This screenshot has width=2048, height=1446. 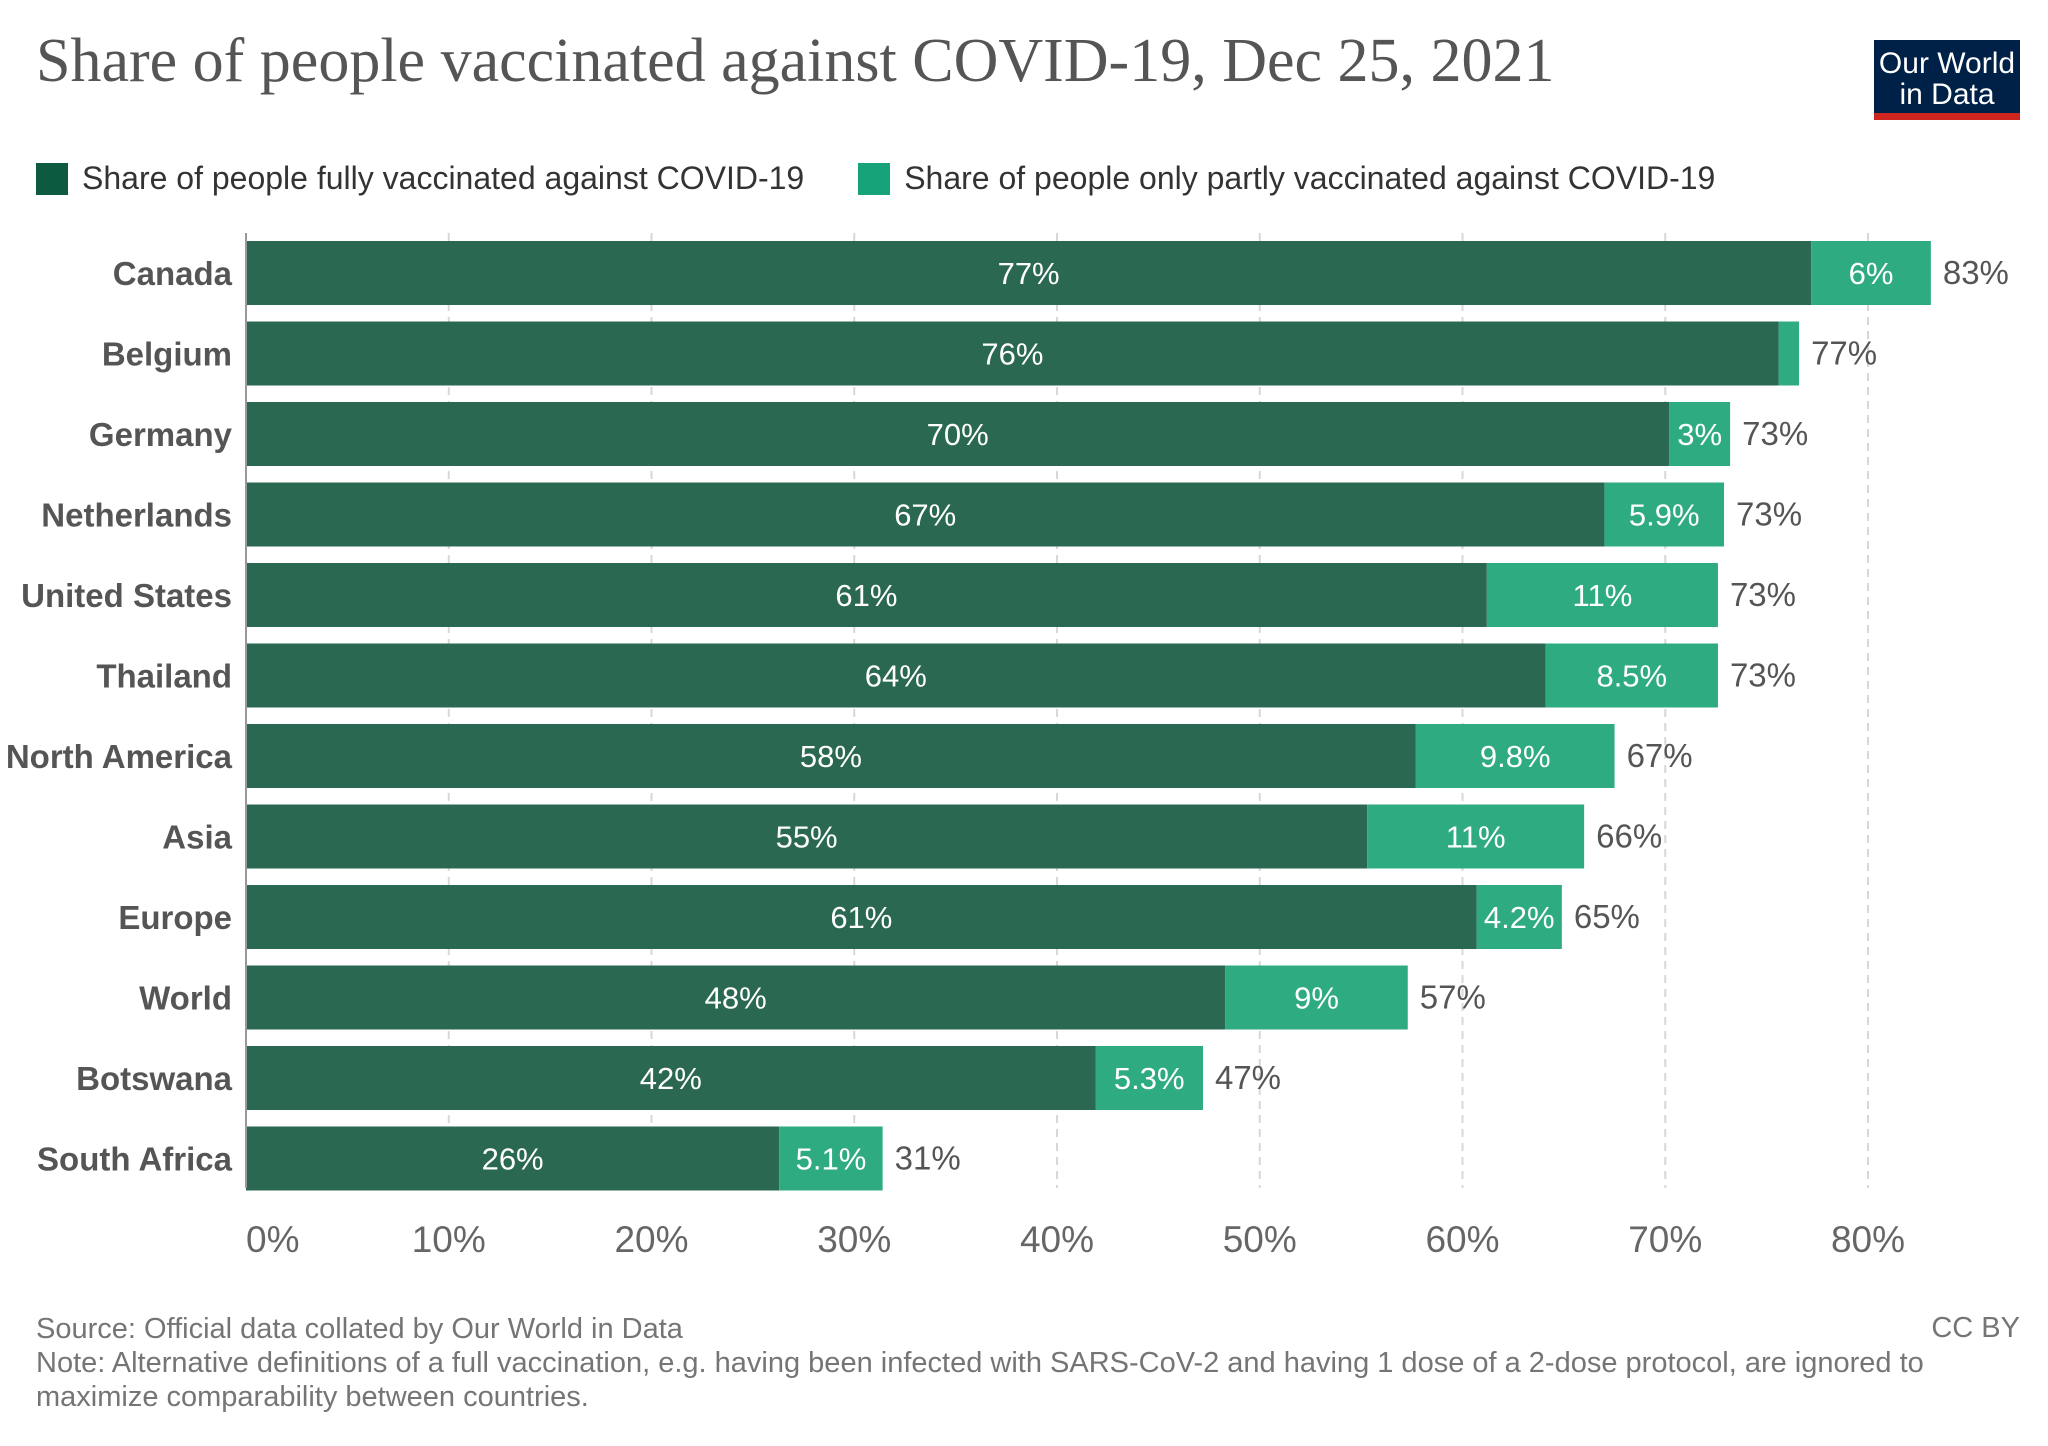 I want to click on data-label-fully: 26%, so click(x=513, y=1159).